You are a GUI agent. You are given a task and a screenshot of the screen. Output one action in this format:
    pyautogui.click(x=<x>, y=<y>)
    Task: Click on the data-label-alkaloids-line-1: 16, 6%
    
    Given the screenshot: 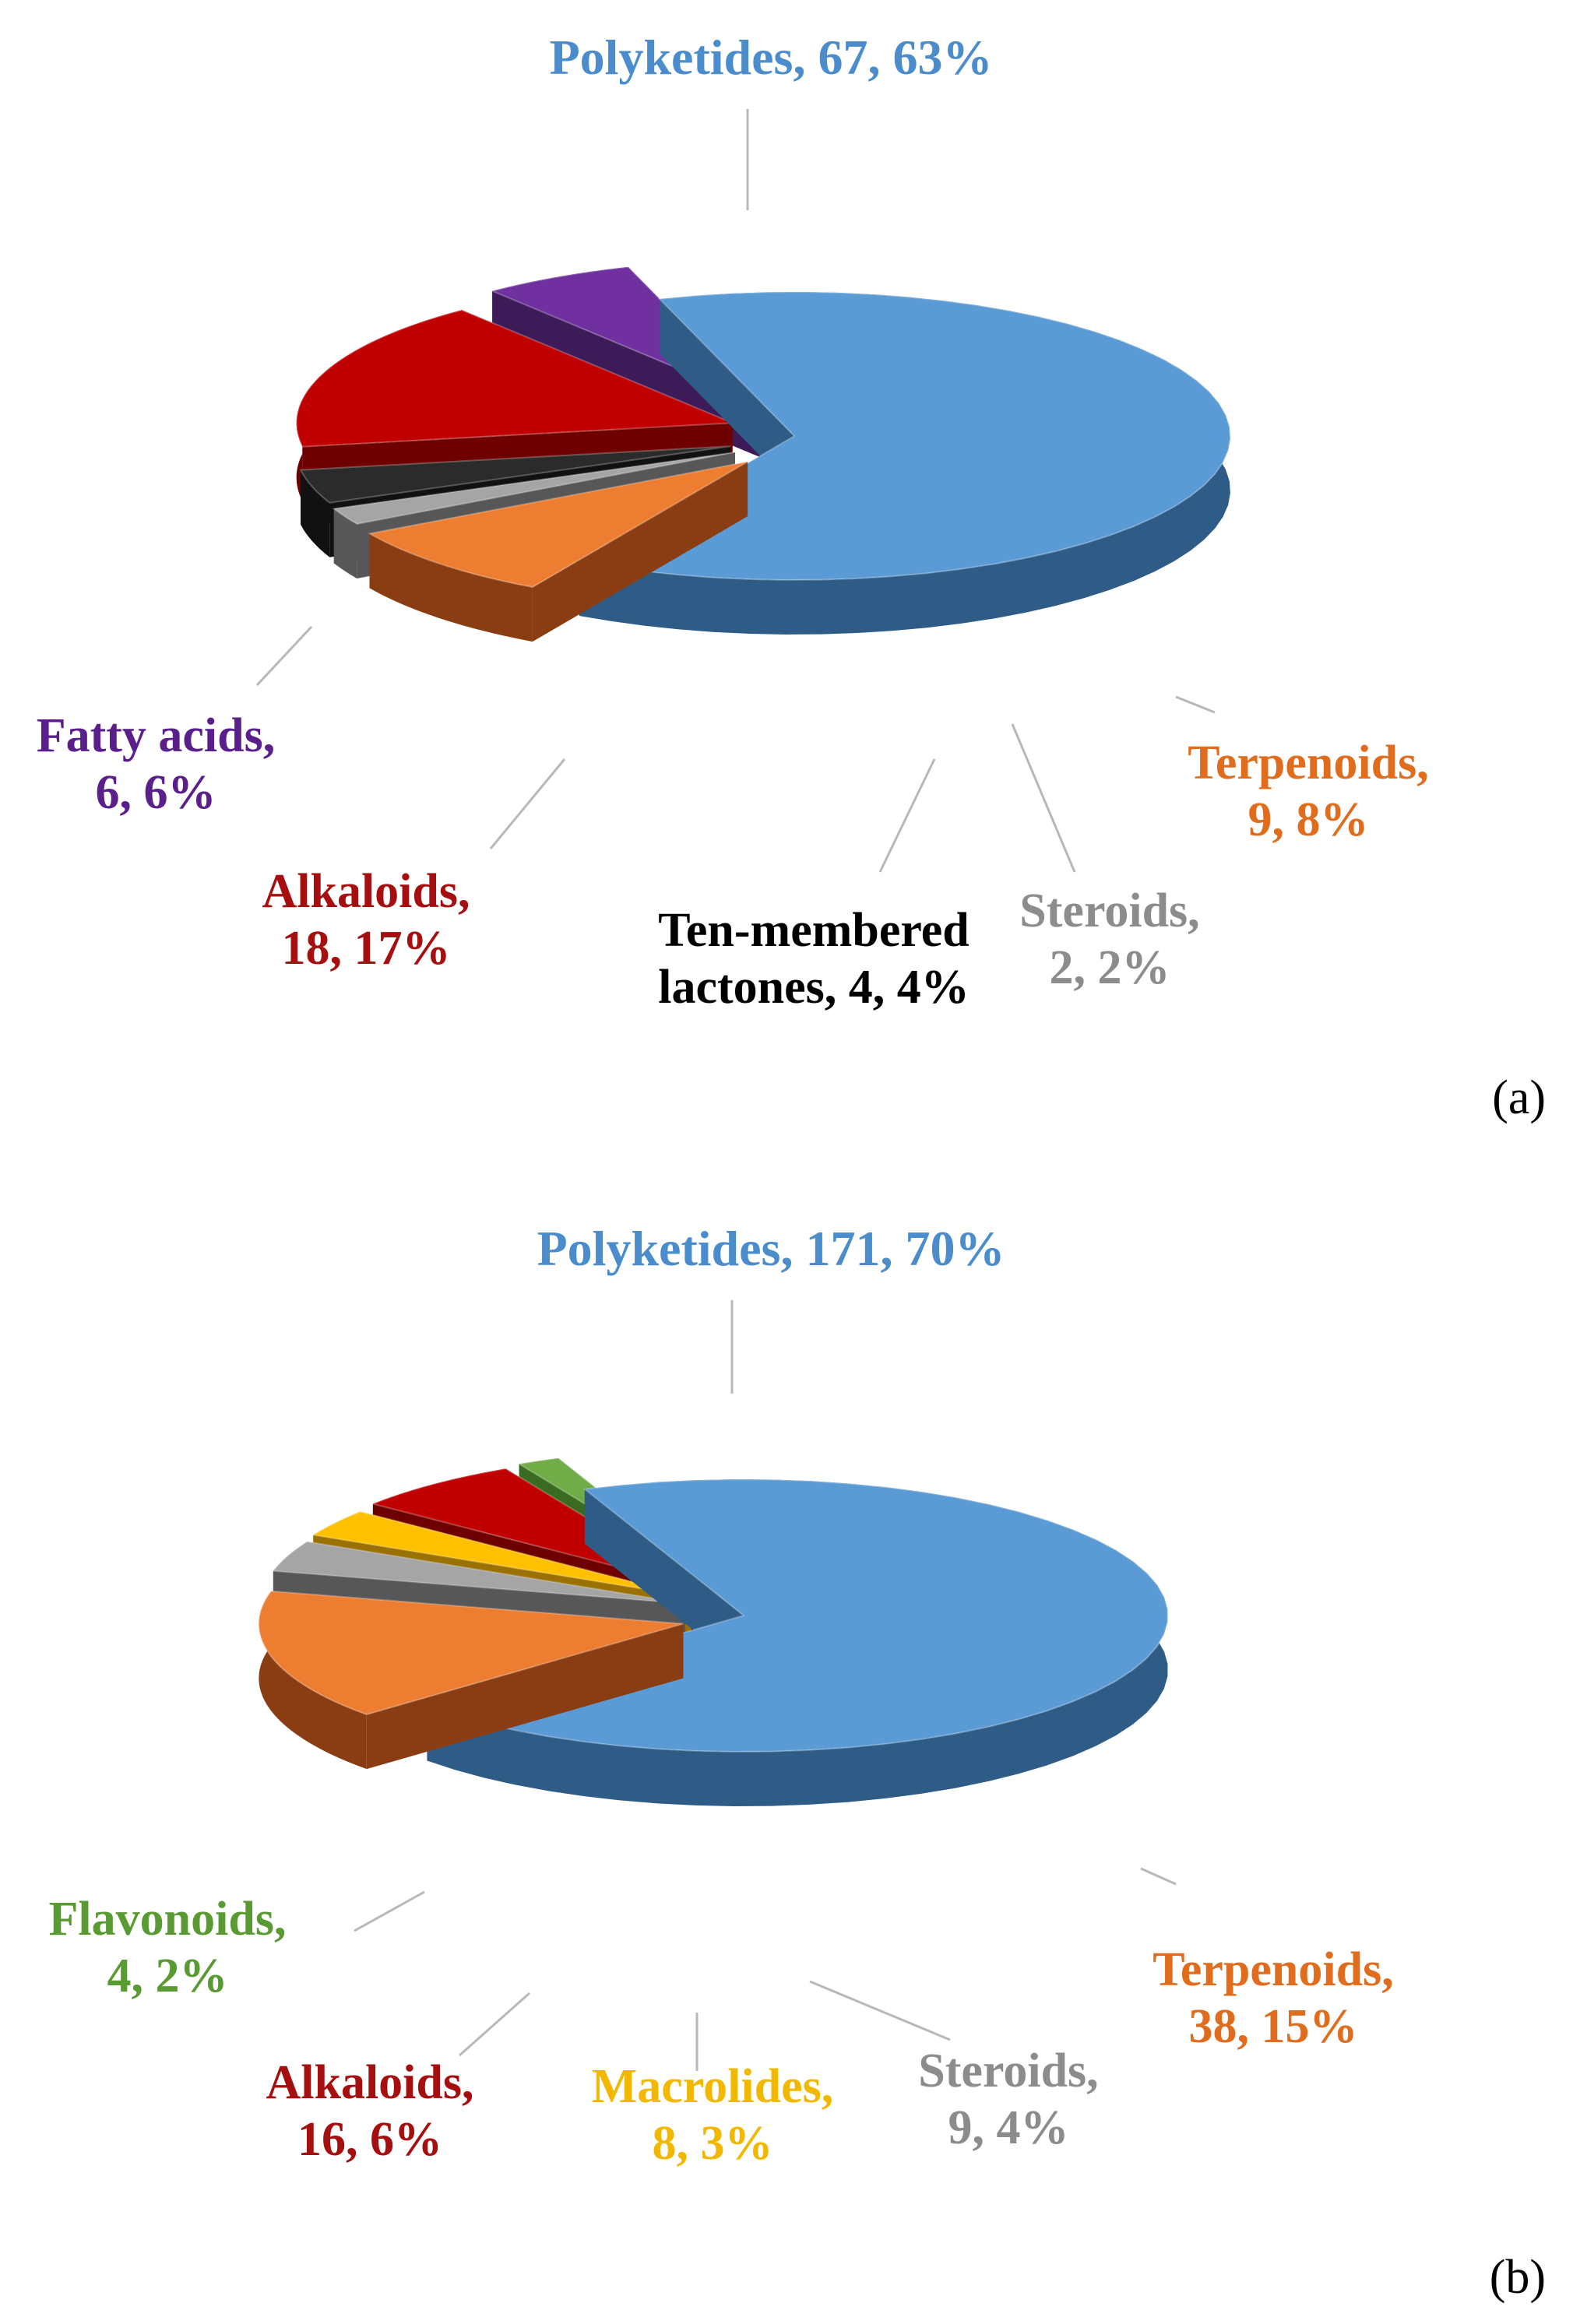 What is the action you would take?
    pyautogui.click(x=369, y=2139)
    